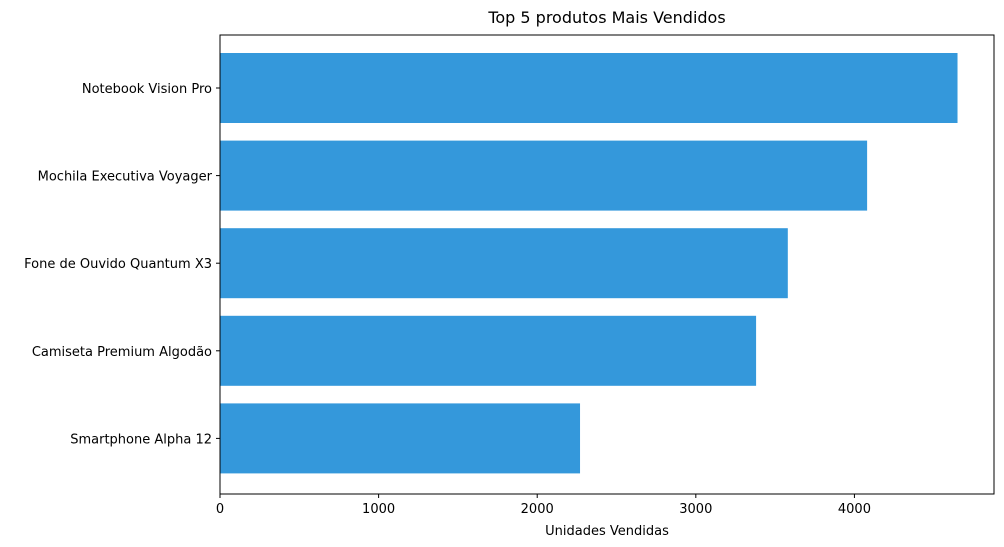 This screenshot has width=1004, height=547. I want to click on x-axis-ticks: 0 1000 2000 3000 4000, so click(543, 505).